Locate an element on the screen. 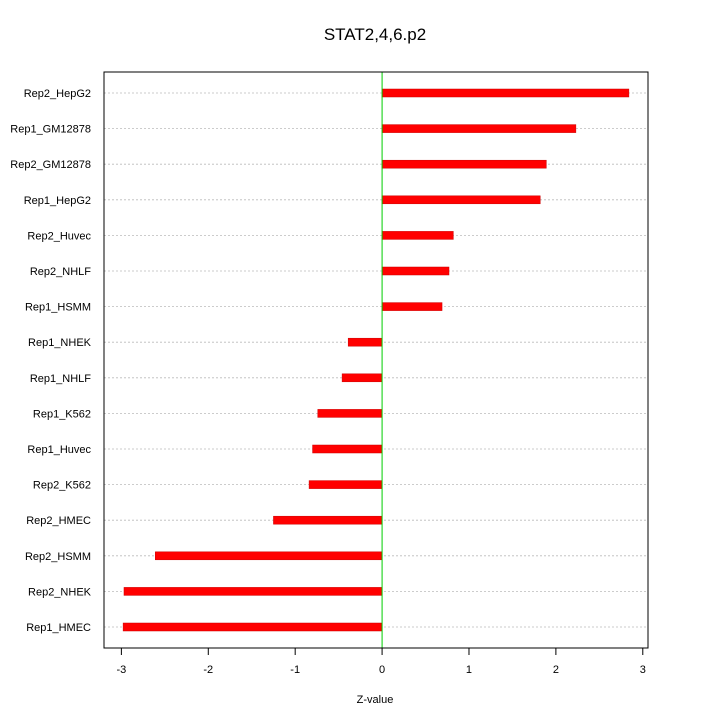 This screenshot has width=720, height=720. y-tick-label: Rep2_NHEK is located at coordinates (60, 592).